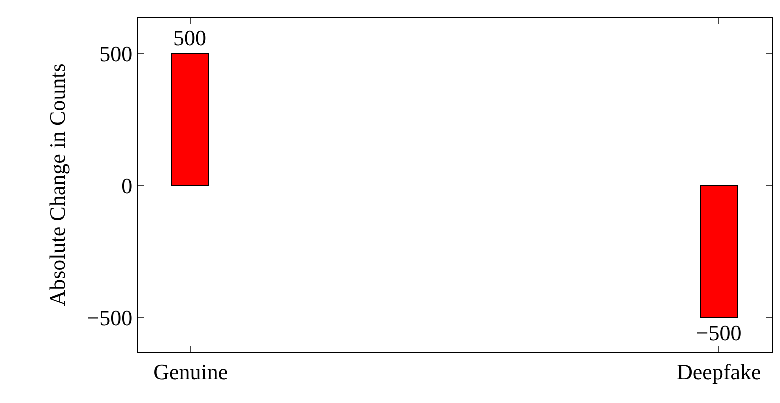 The height and width of the screenshot is (403, 780). What do you see at coordinates (57, 185) in the screenshot?
I see `y-axis-title: Absolute Change in Counts` at bounding box center [57, 185].